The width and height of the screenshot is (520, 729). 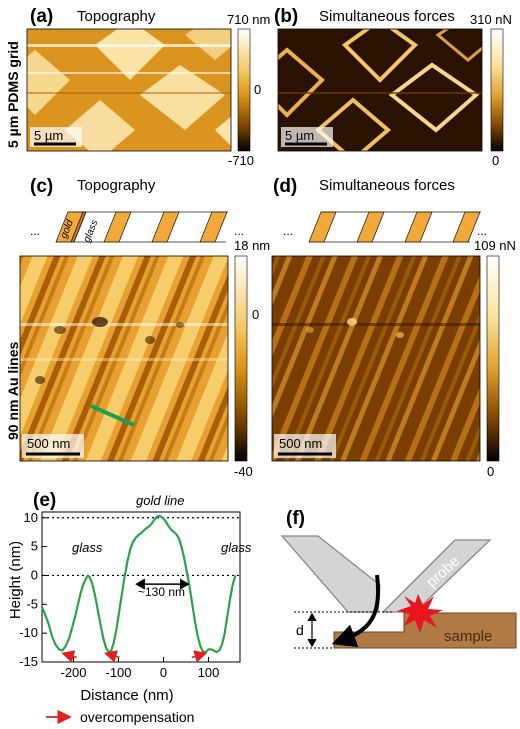 I want to click on chart-xtick-label-0: -200, so click(x=73, y=672).